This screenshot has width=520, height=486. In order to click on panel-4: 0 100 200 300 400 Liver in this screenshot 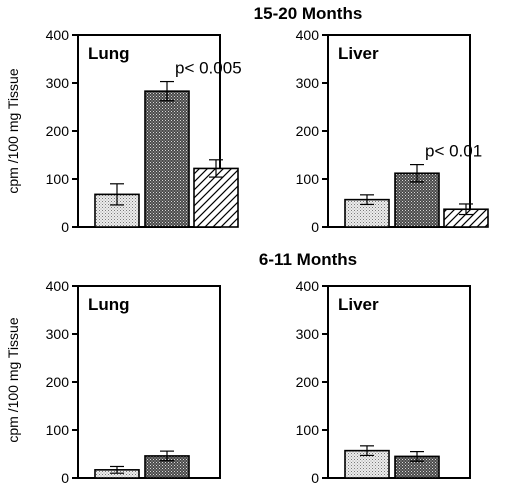, I will do `click(383, 382)`.